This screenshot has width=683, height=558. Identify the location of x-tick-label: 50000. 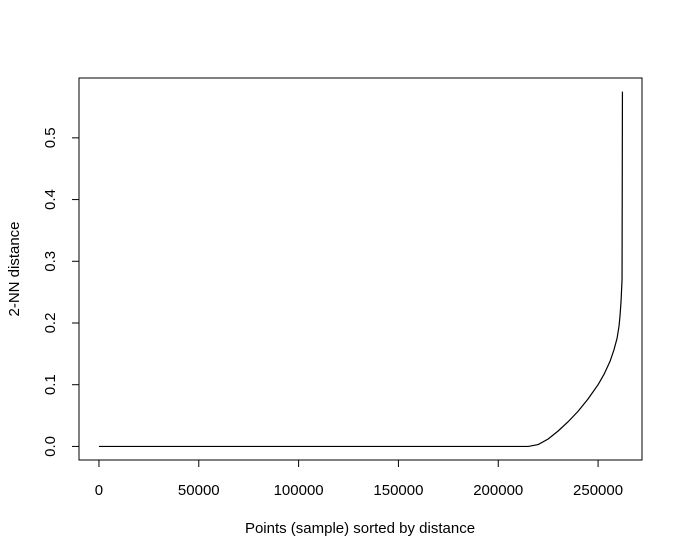
(199, 490).